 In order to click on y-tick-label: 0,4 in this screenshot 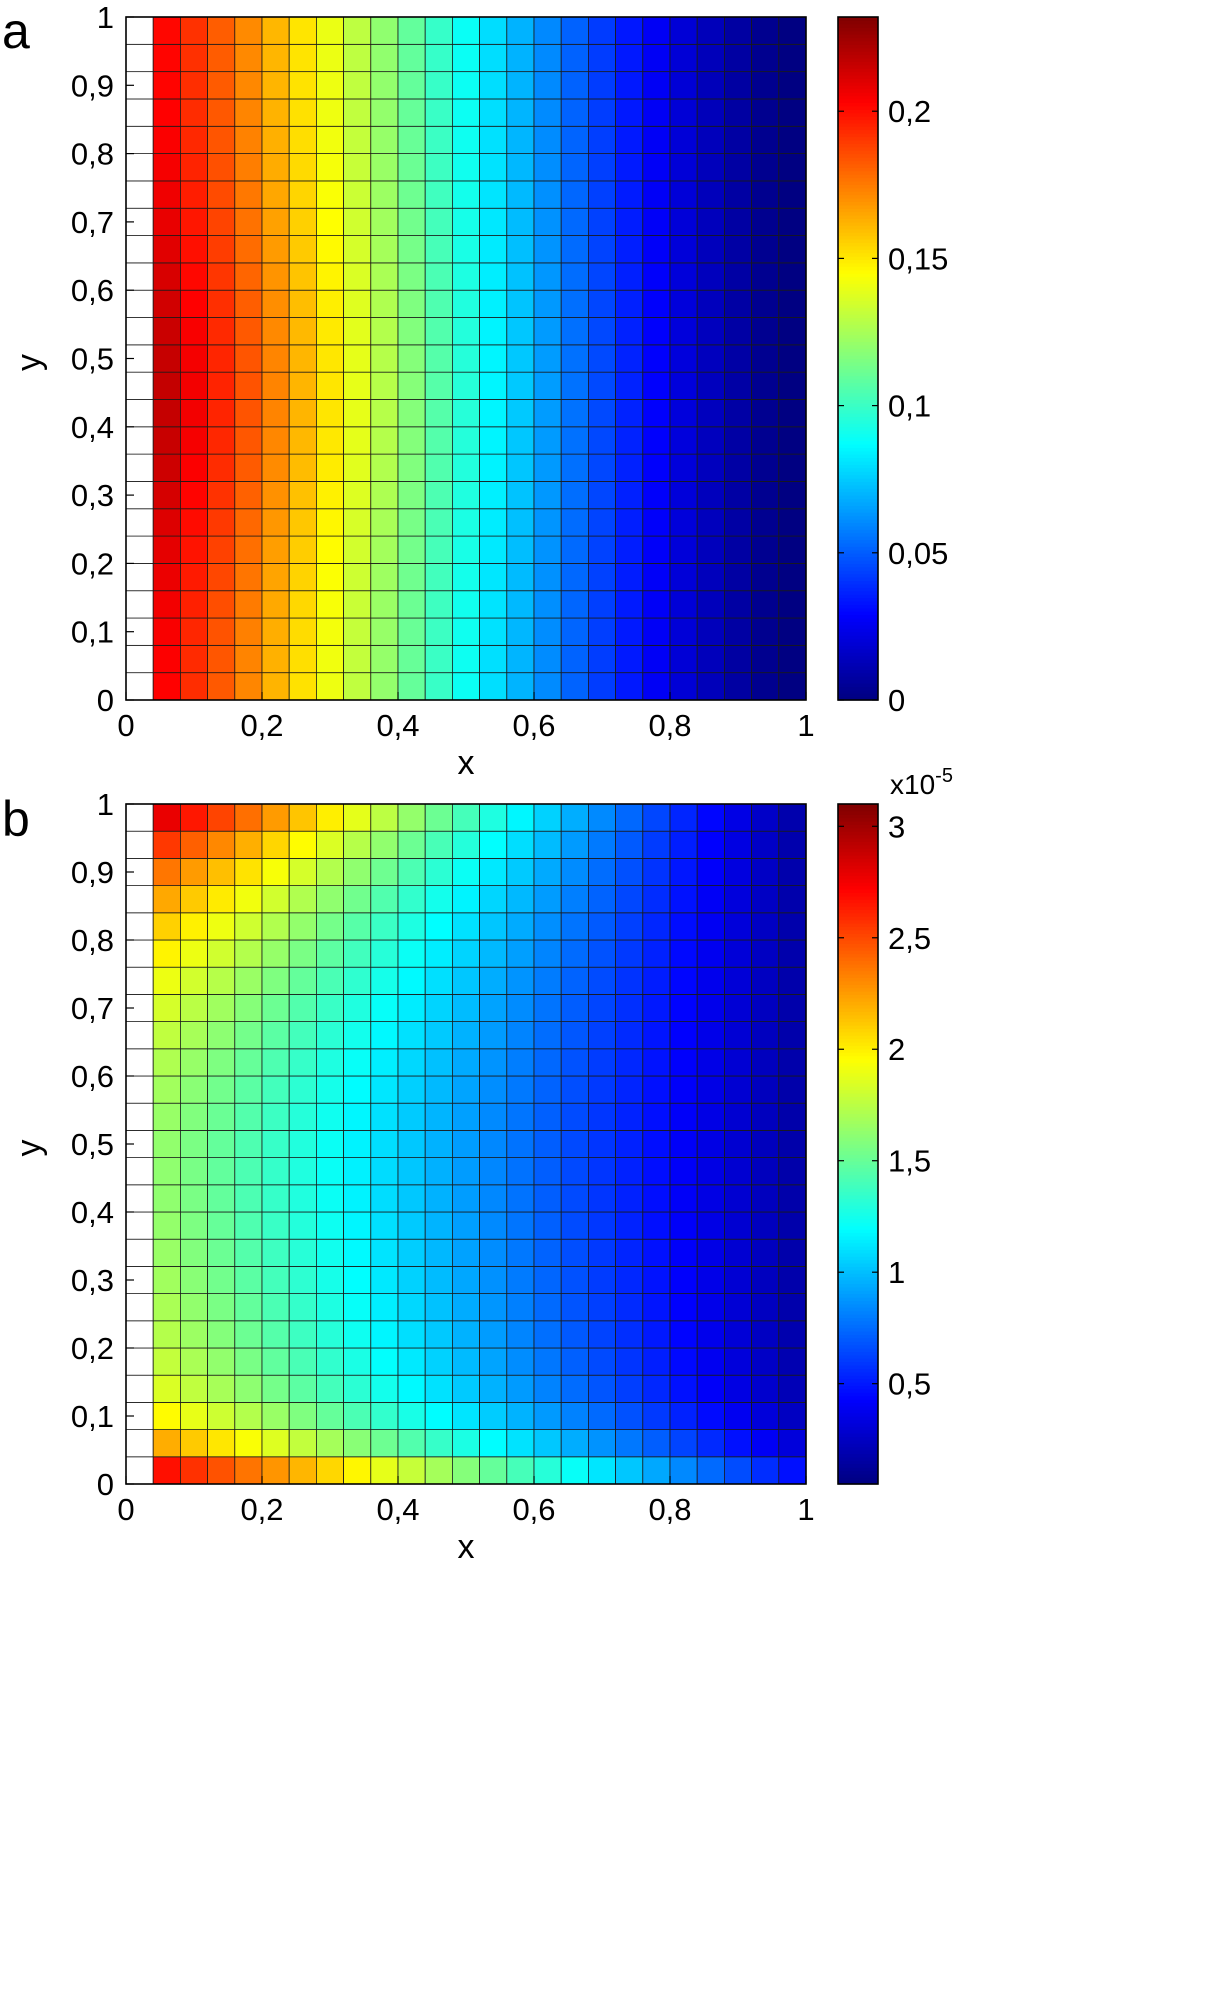, I will do `click(92, 1212)`.